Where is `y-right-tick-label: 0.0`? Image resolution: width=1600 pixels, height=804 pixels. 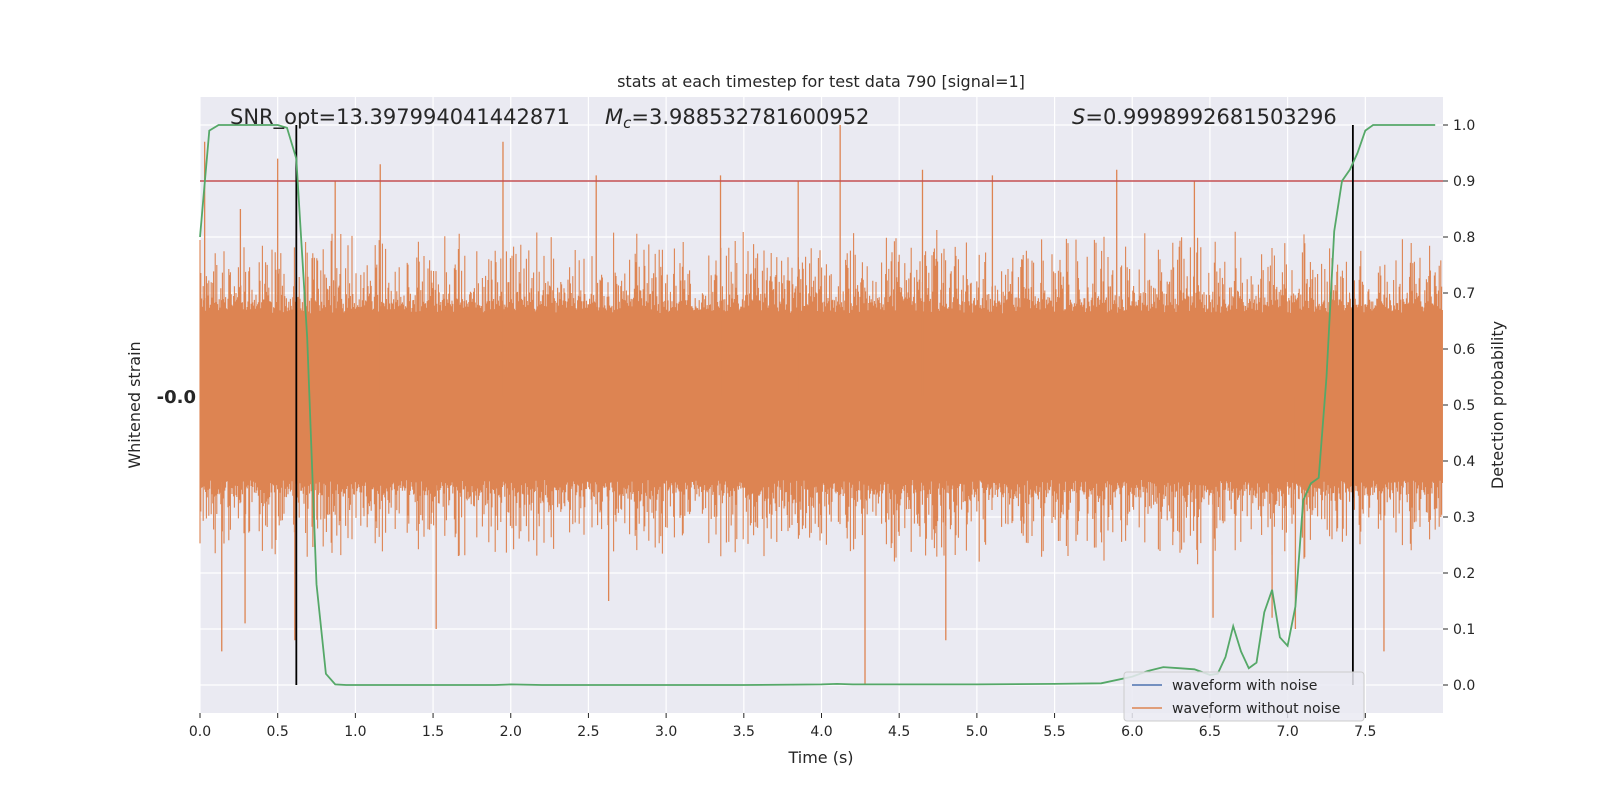
y-right-tick-label: 0.0 is located at coordinates (1464, 686).